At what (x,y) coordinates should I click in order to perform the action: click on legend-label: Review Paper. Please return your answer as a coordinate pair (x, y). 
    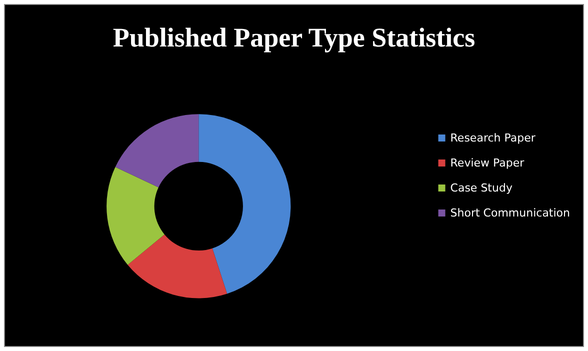
    Looking at the image, I should click on (487, 163).